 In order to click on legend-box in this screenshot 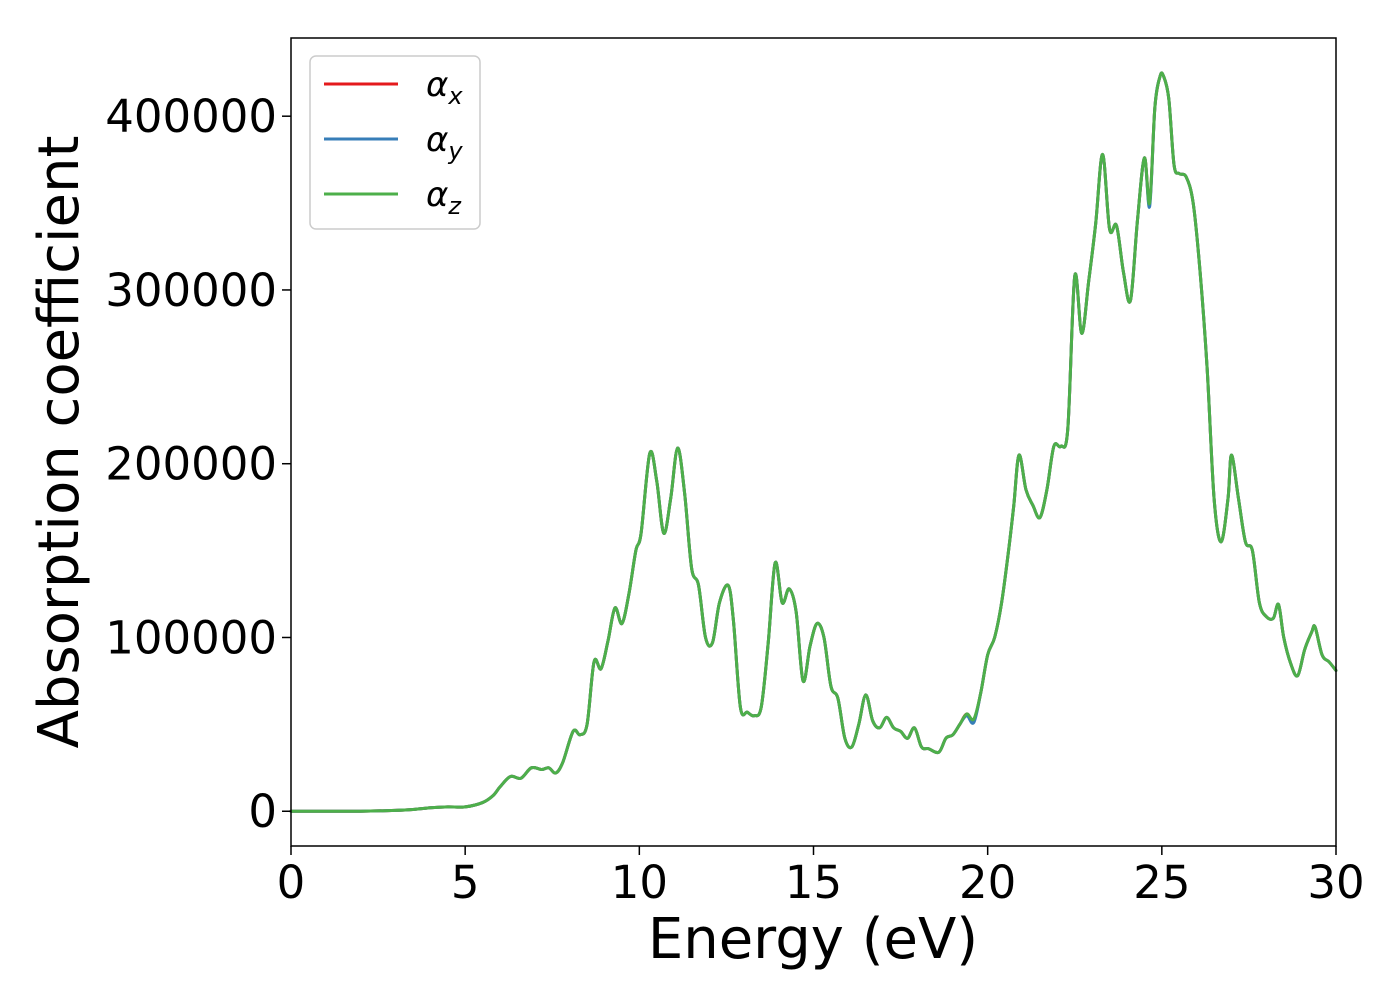, I will do `click(395, 142)`.